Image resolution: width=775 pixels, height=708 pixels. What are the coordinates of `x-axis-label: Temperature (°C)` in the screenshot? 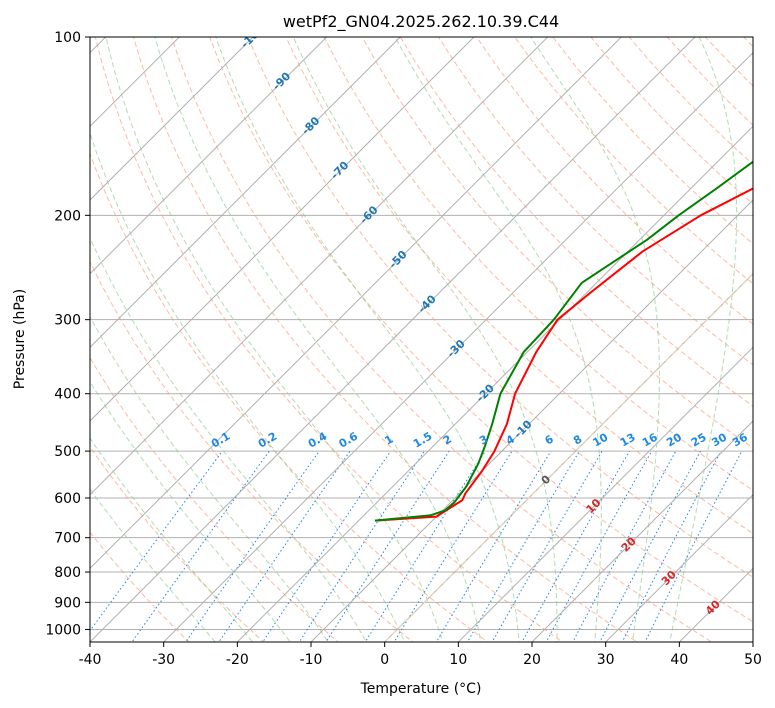 It's located at (421, 689).